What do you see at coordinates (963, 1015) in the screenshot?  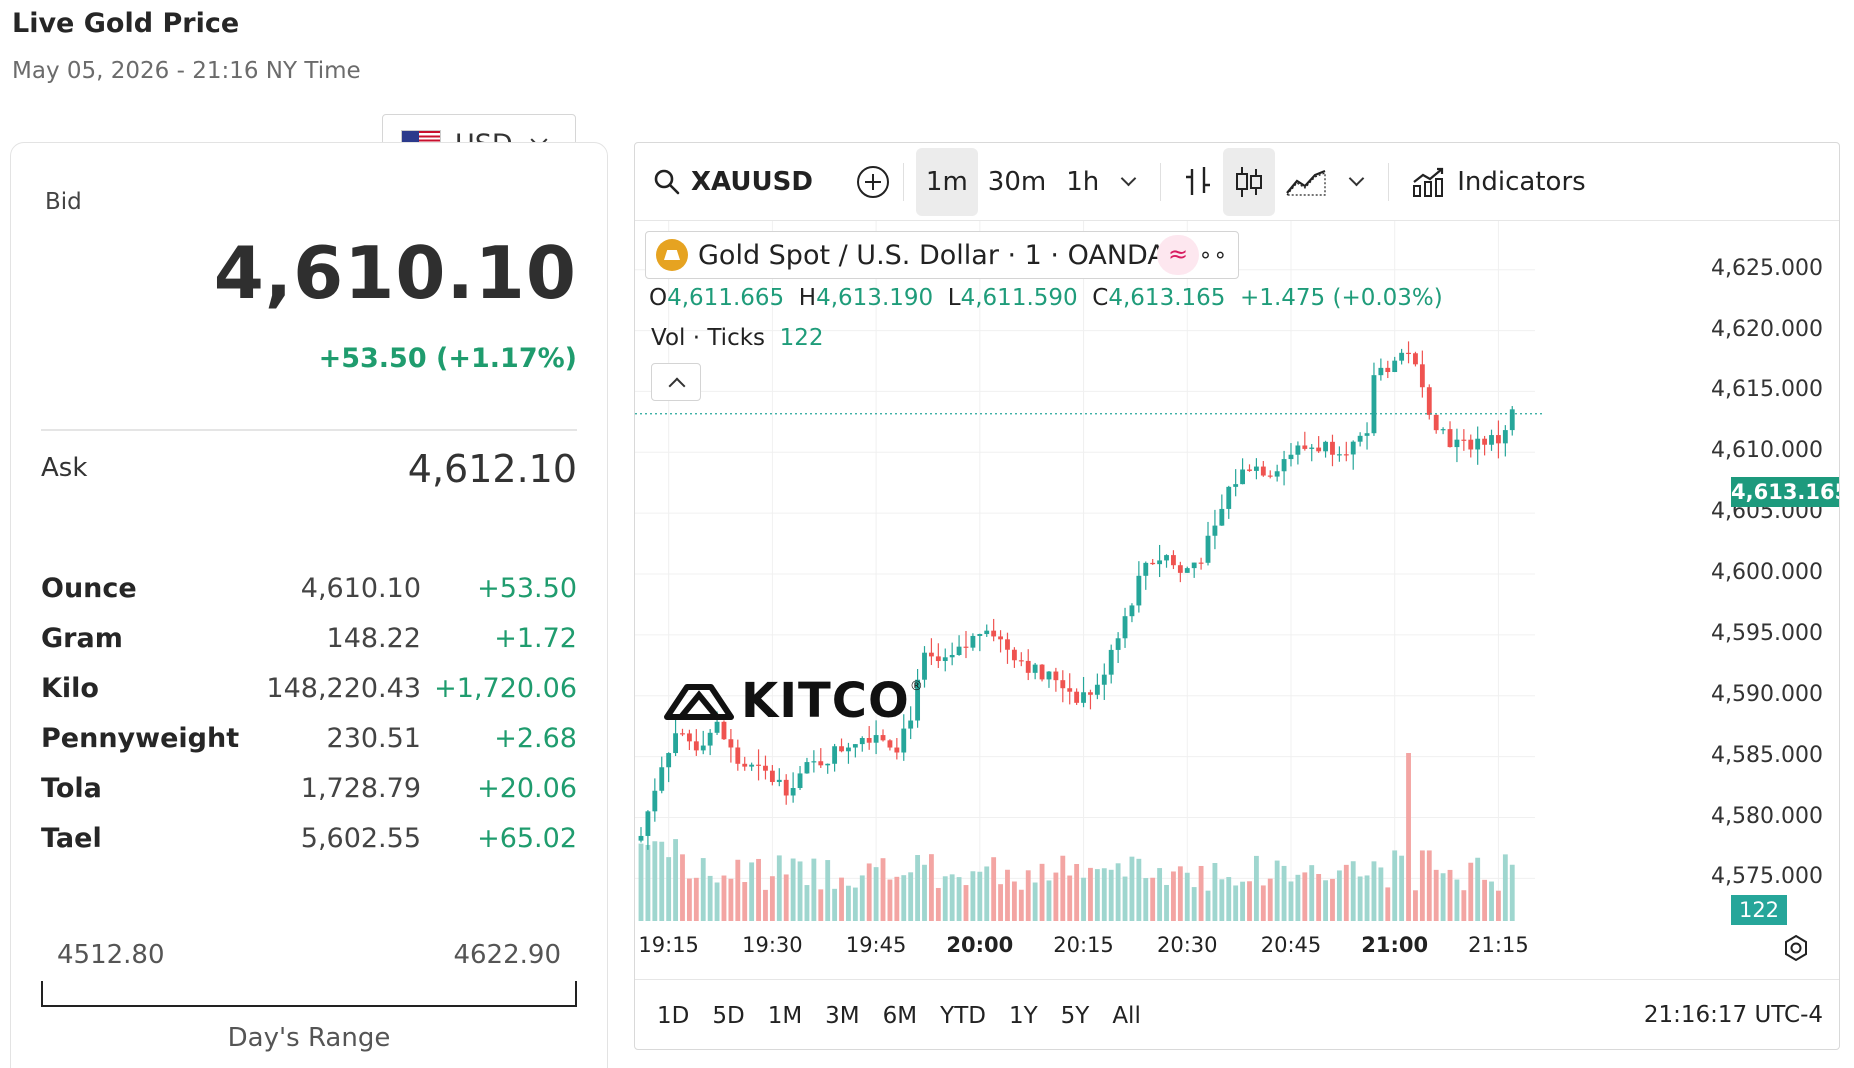 I see `range-ytd-button: YTD` at bounding box center [963, 1015].